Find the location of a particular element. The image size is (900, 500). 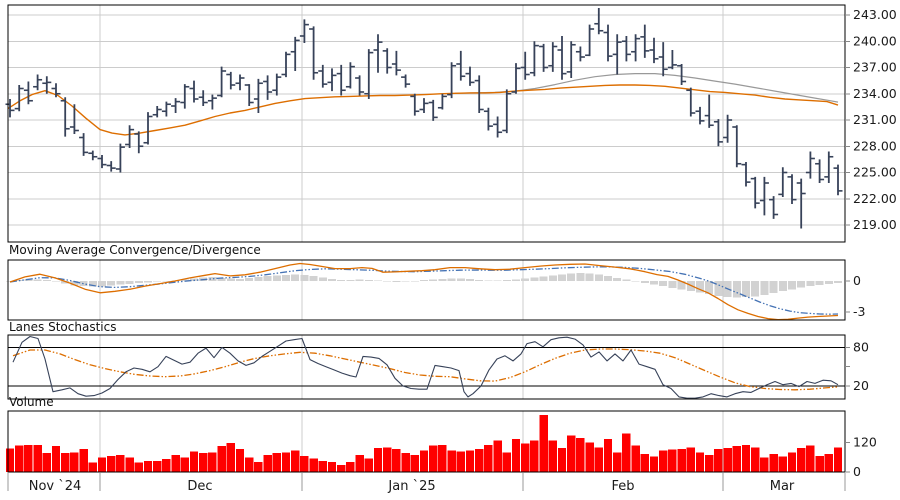

svg-text: 120 is located at coordinates (865, 442).